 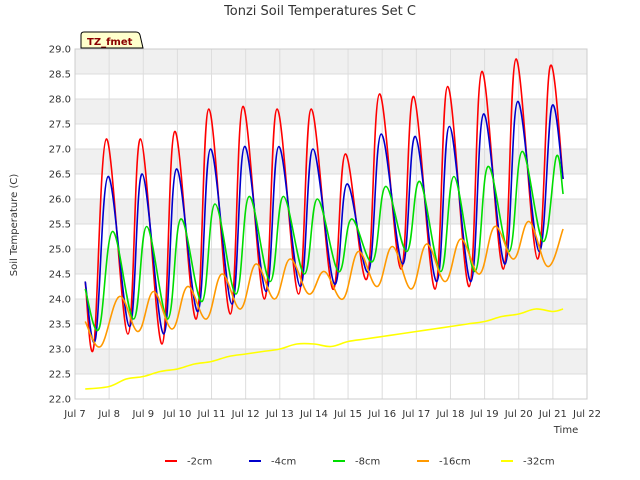 What do you see at coordinates (319, 11) in the screenshot?
I see `chart-title: Tonzi Soil Temperatures Set C` at bounding box center [319, 11].